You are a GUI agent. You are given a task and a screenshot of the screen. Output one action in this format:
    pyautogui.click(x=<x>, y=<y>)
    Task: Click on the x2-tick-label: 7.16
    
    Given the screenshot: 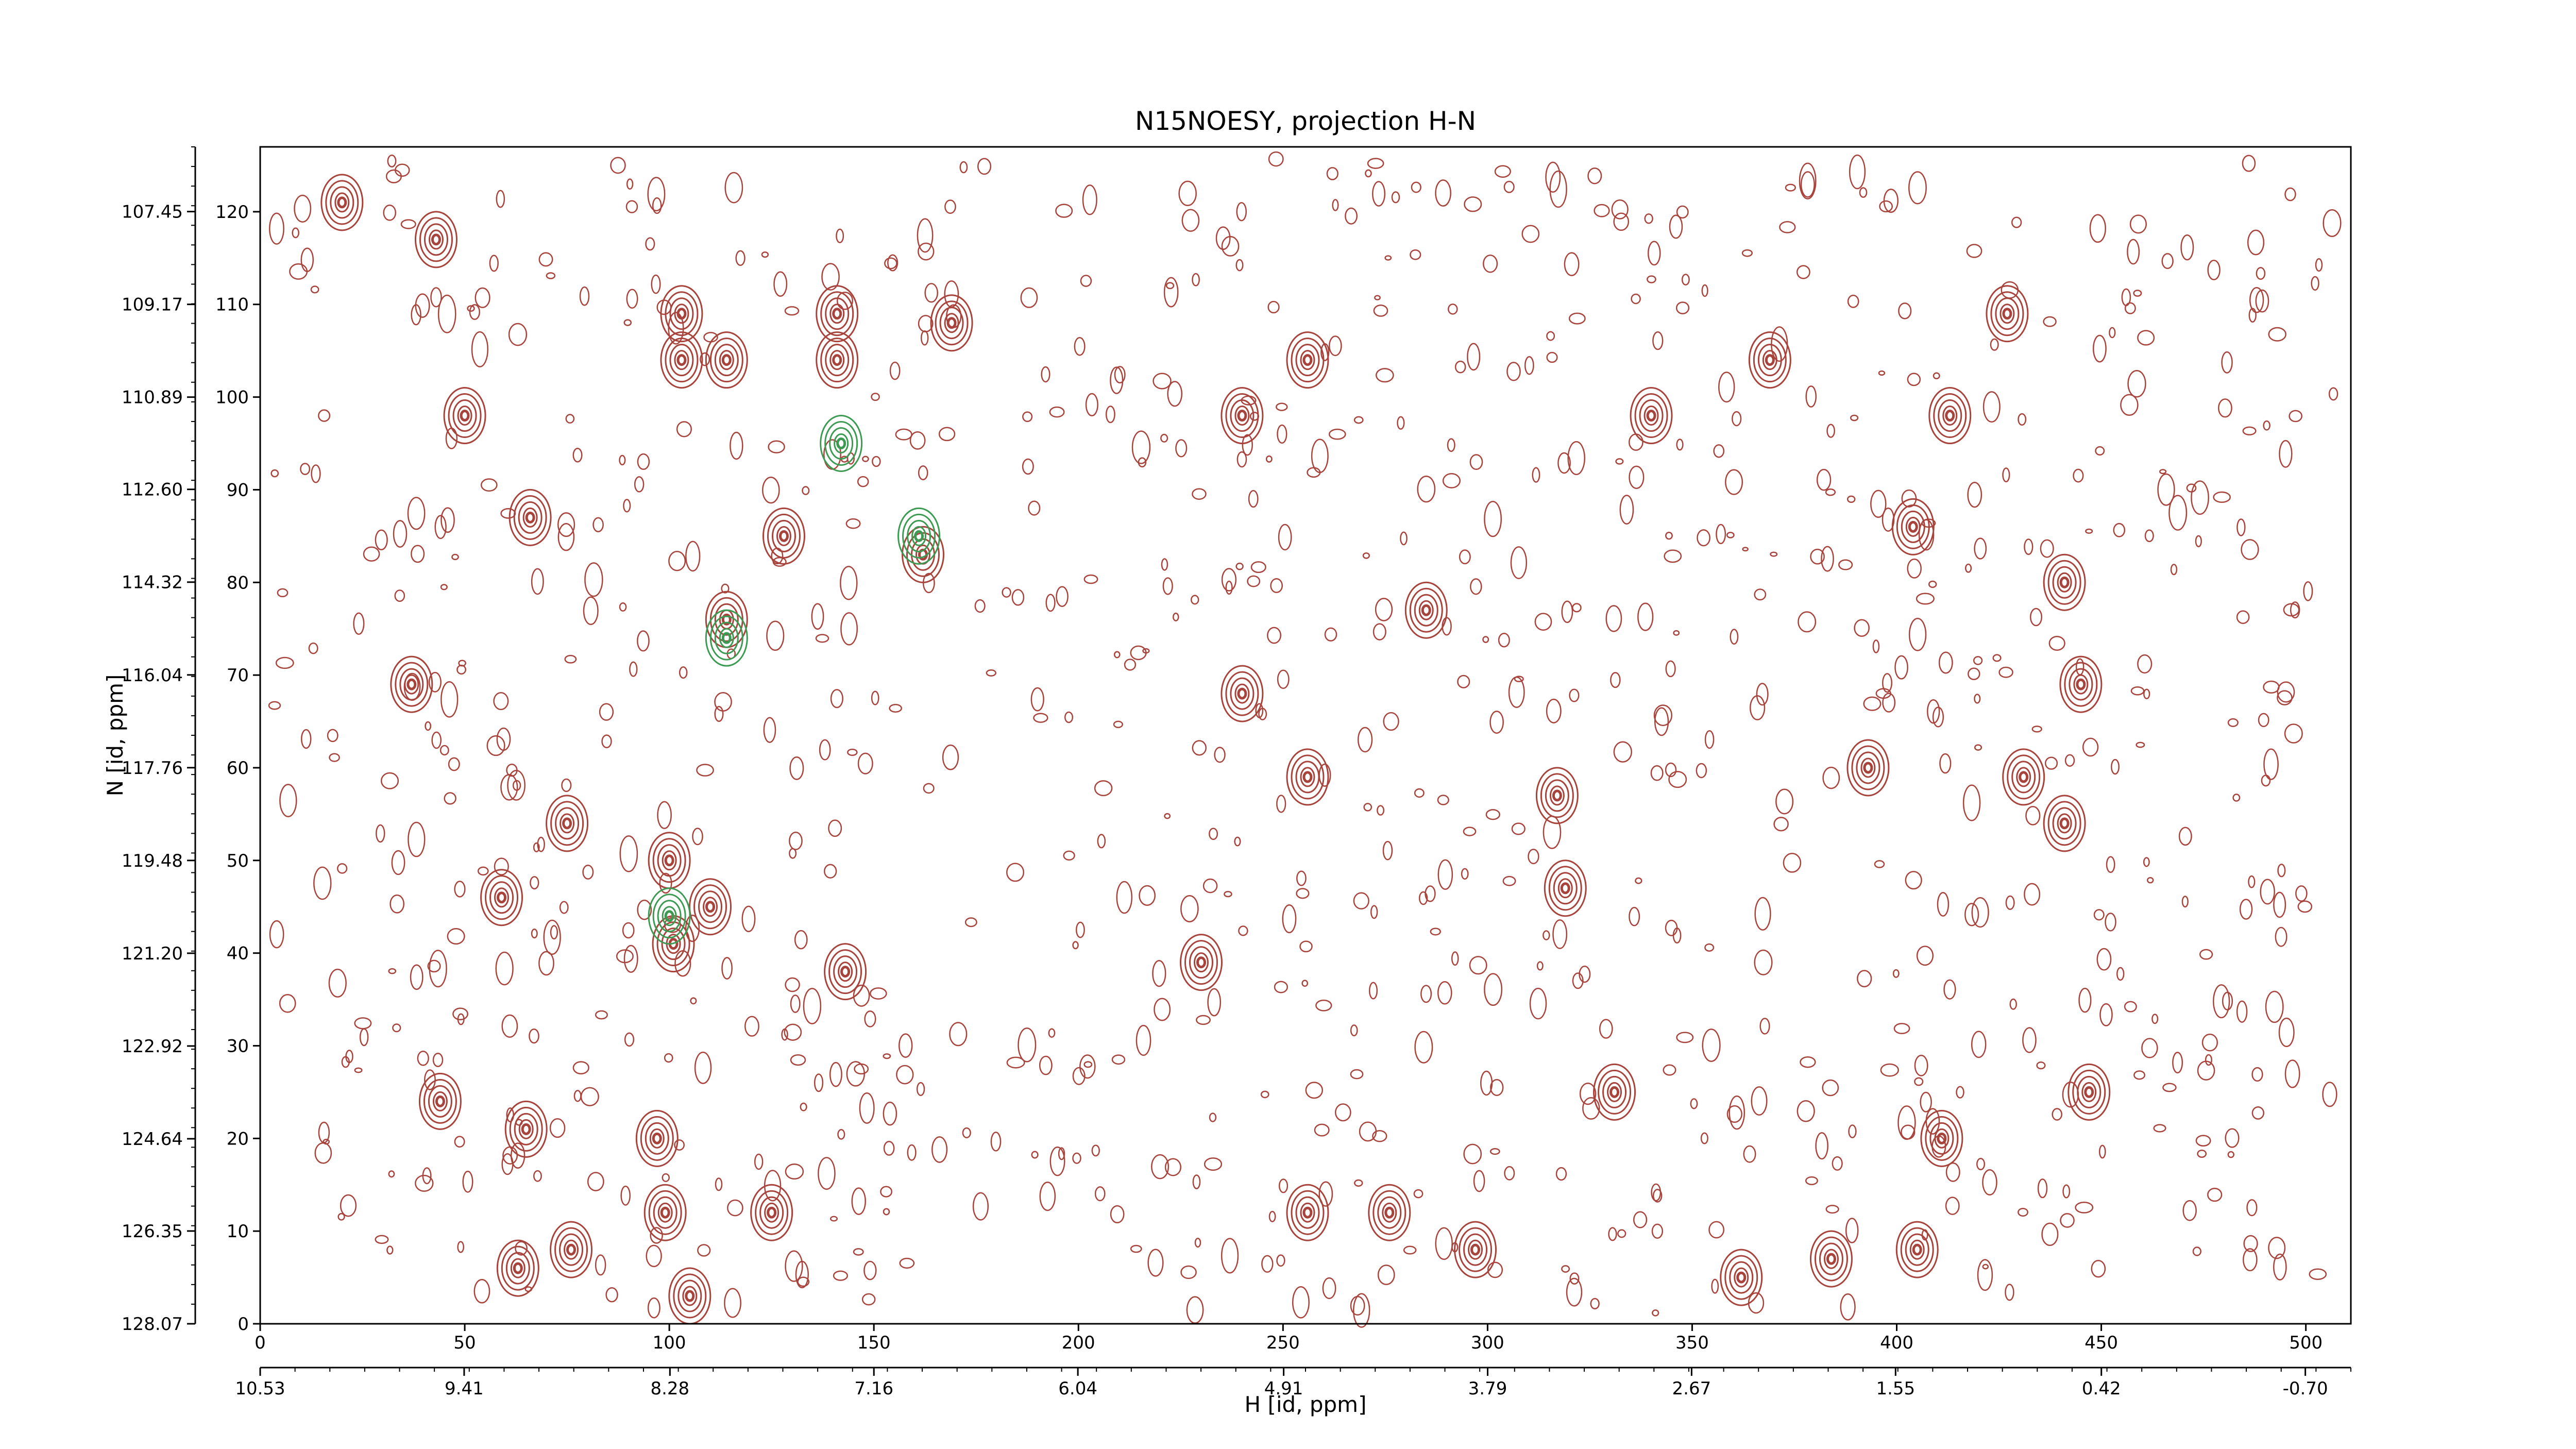 What is the action you would take?
    pyautogui.click(x=873, y=1388)
    